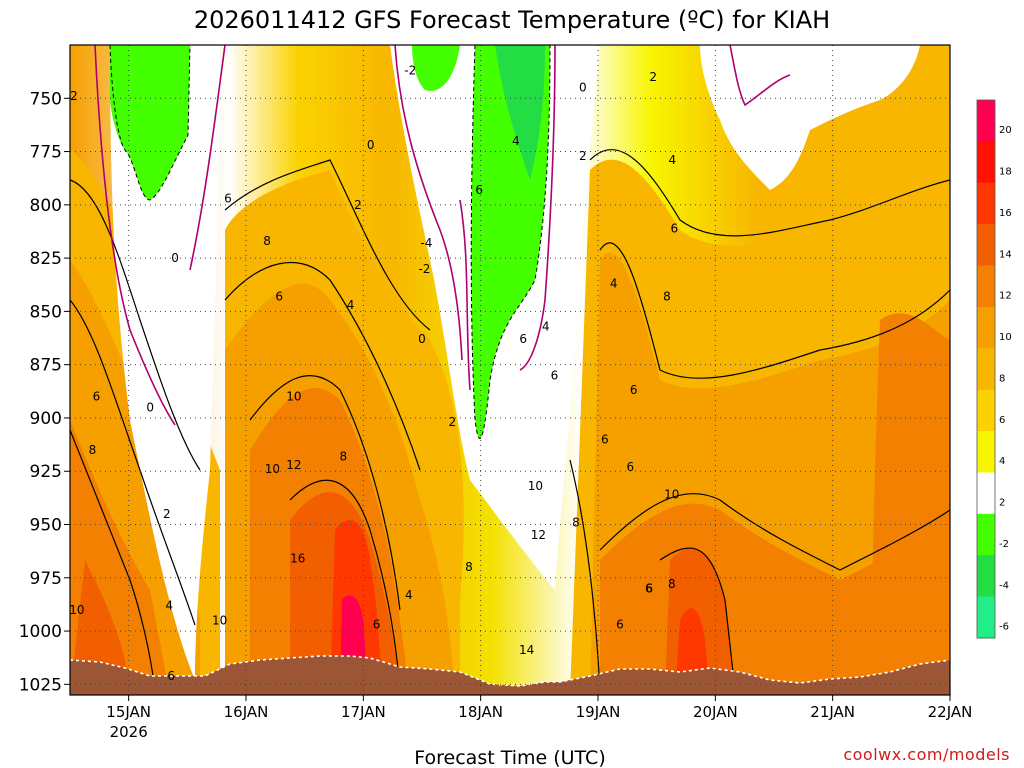 The image size is (1024, 768). What do you see at coordinates (1005, 171) in the screenshot?
I see `colorbar-label: 18` at bounding box center [1005, 171].